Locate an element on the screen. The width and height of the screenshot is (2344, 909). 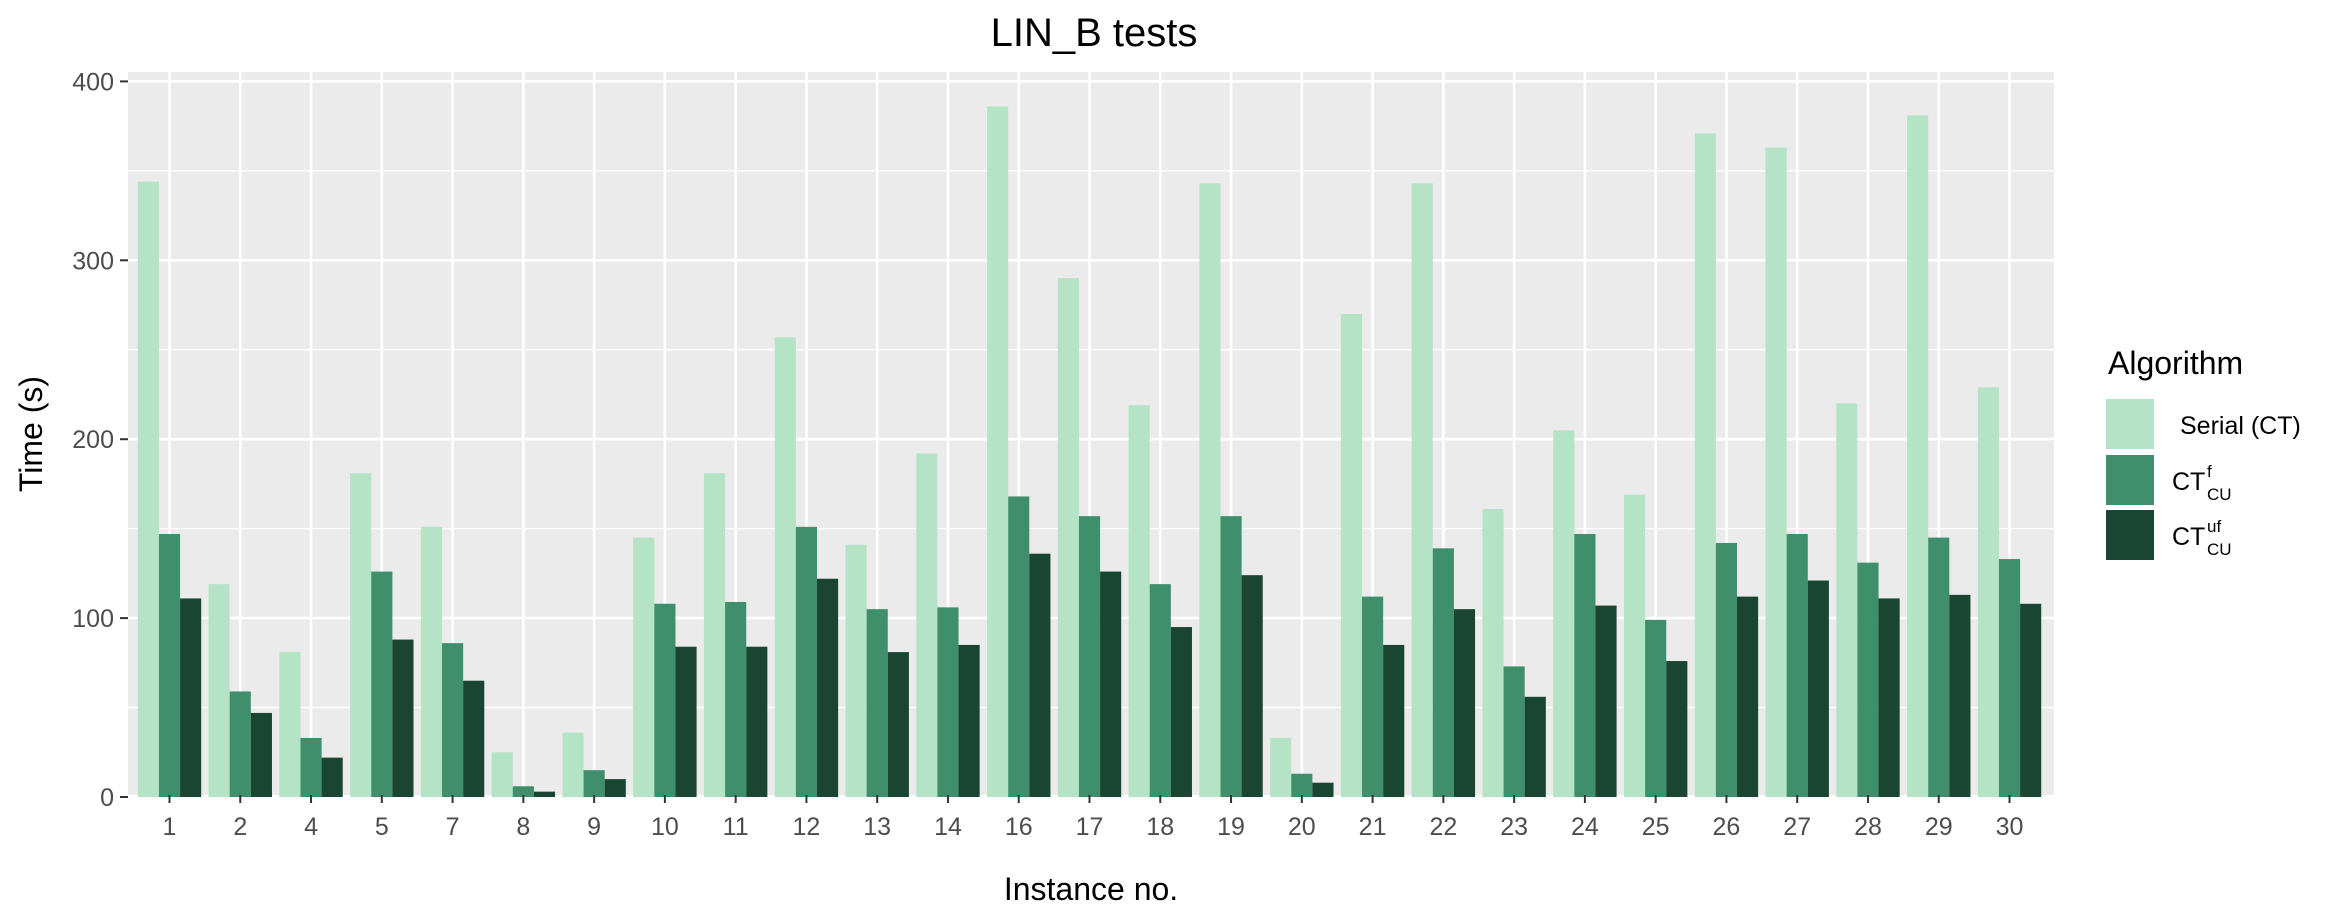
x-tick-label: 24 is located at coordinates (1585, 827).